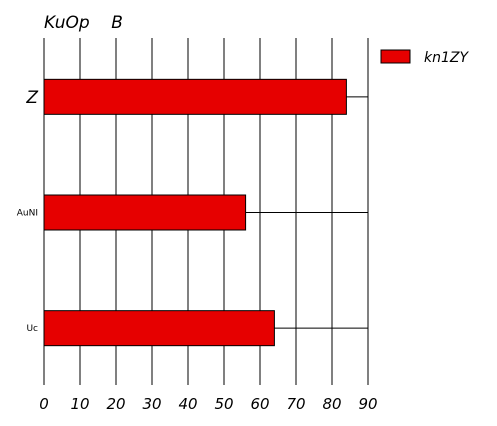 The width and height of the screenshot is (497, 426). I want to click on x-tick-label: 30, so click(151, 404).